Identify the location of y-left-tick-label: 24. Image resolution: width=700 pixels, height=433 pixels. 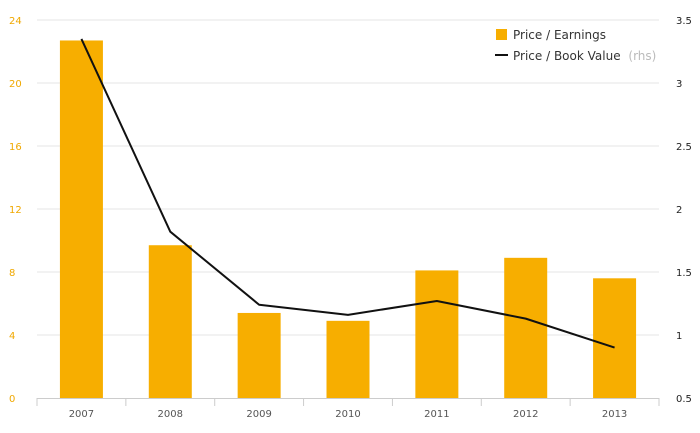
(15, 21).